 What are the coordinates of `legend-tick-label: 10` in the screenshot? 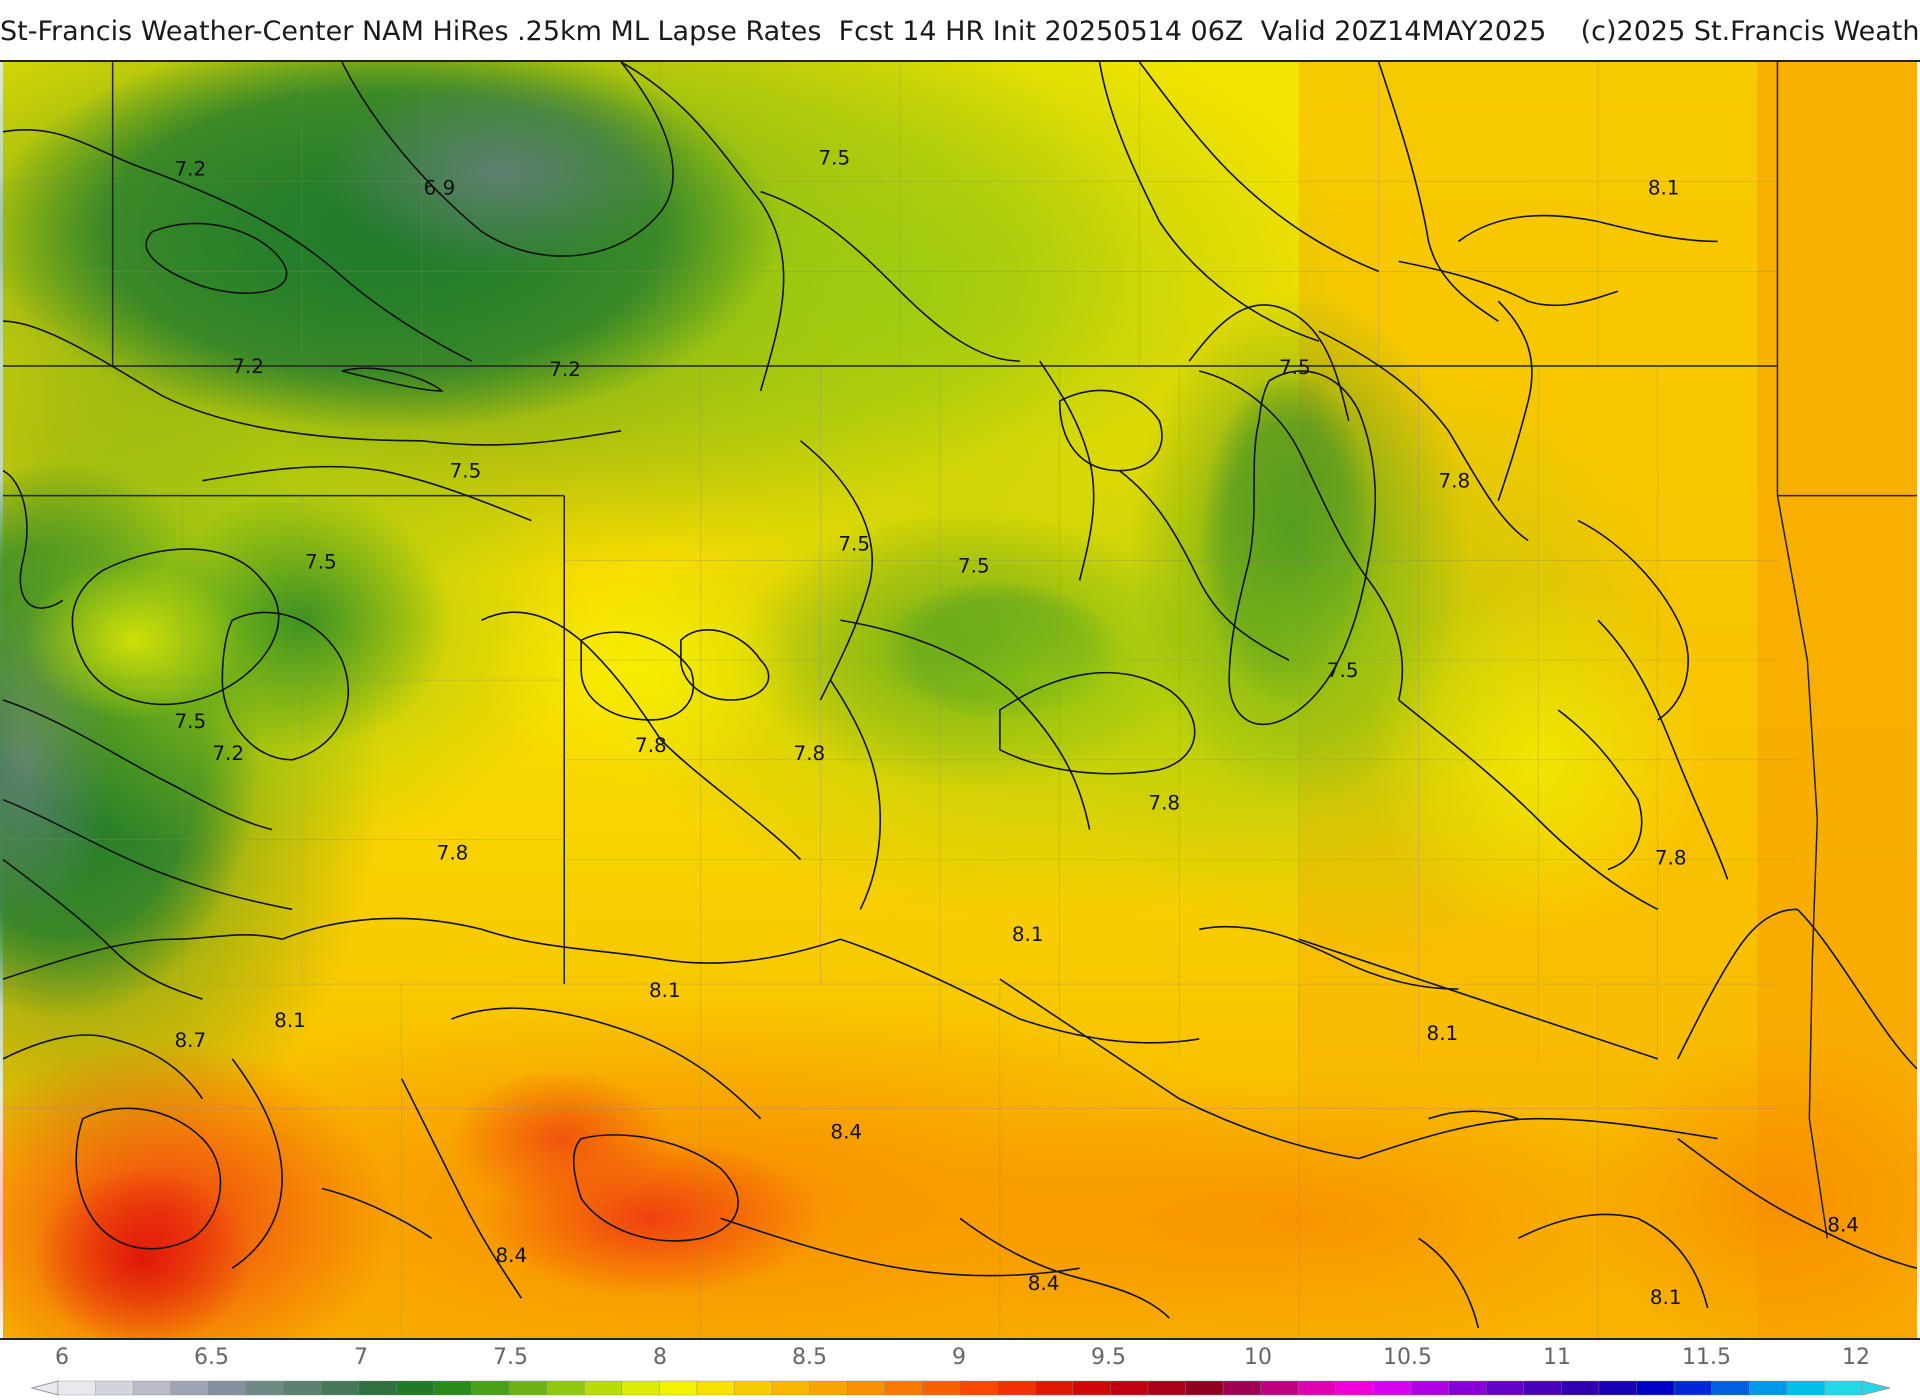 It's located at (1258, 1357).